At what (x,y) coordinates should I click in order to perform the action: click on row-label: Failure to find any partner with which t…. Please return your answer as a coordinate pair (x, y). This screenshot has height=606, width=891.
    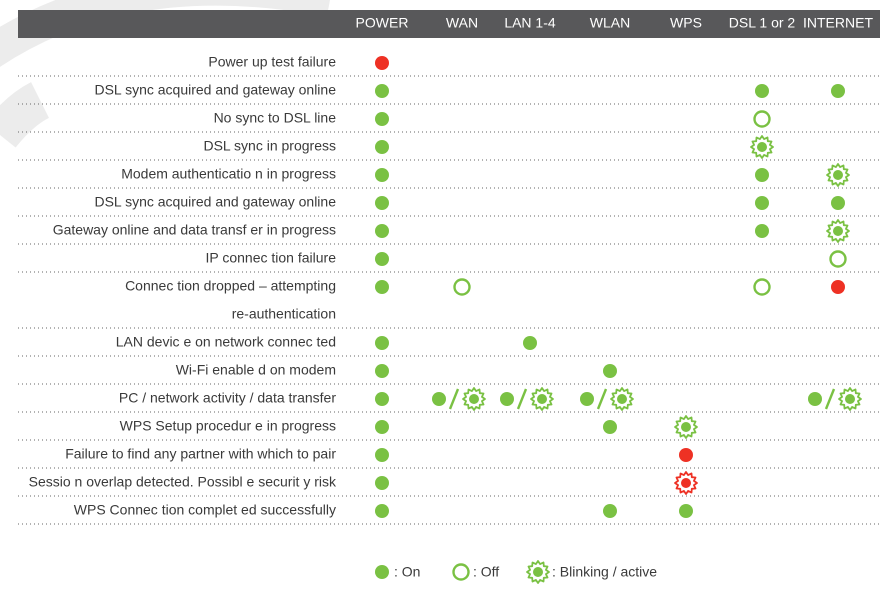
    Looking at the image, I should click on (200, 454).